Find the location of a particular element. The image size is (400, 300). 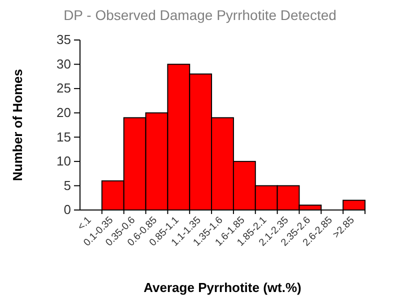

y-tick-label: 0 is located at coordinates (67, 210).